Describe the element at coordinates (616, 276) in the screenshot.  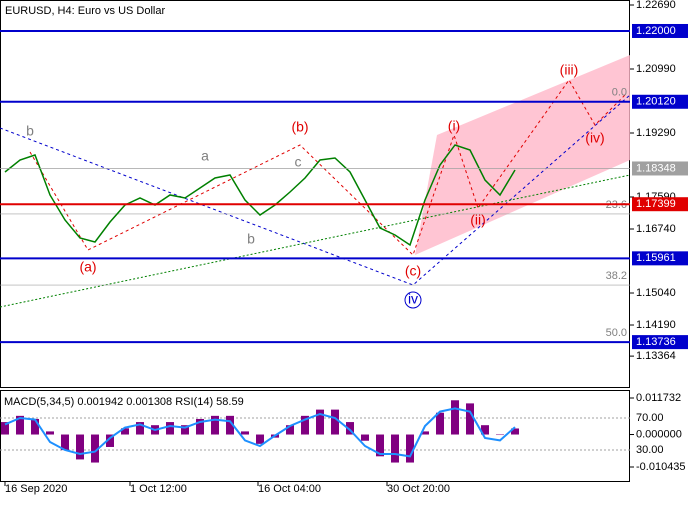
I see `fib-label: 38.2` at that location.